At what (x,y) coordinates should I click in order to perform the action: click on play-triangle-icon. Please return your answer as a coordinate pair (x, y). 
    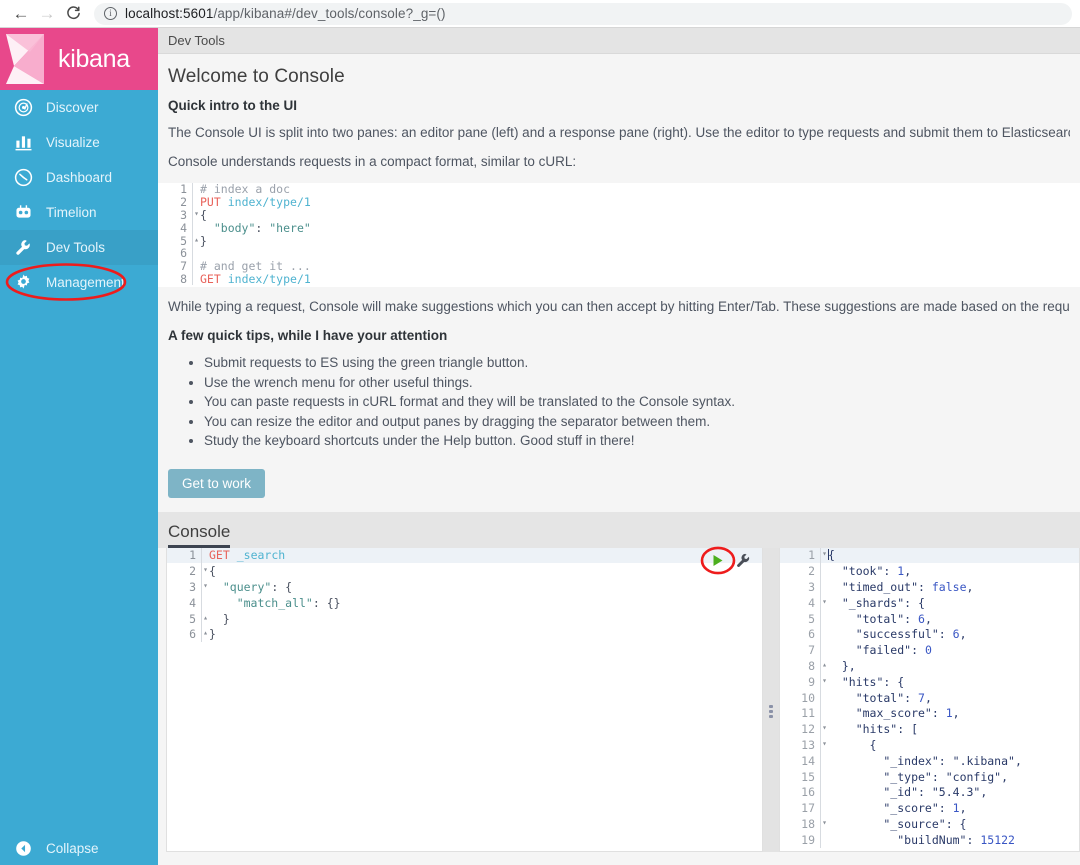
    Looking at the image, I should click on (718, 560).